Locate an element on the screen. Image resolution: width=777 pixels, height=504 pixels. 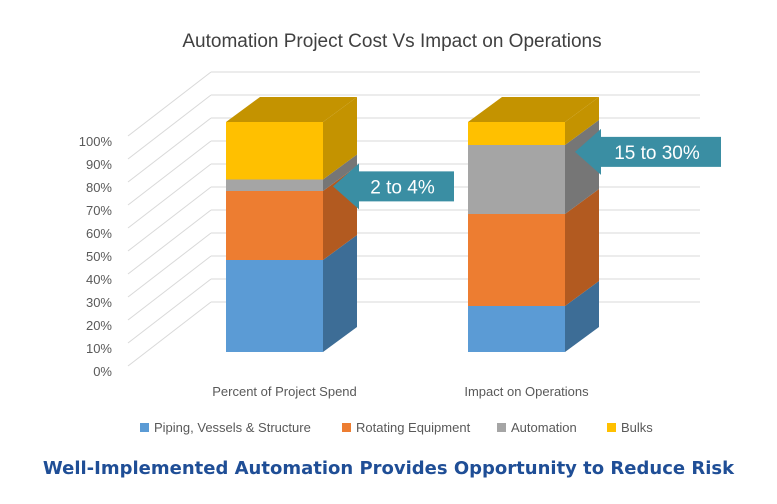
x-tick-label: Percent of Project Spend is located at coordinates (284, 391).